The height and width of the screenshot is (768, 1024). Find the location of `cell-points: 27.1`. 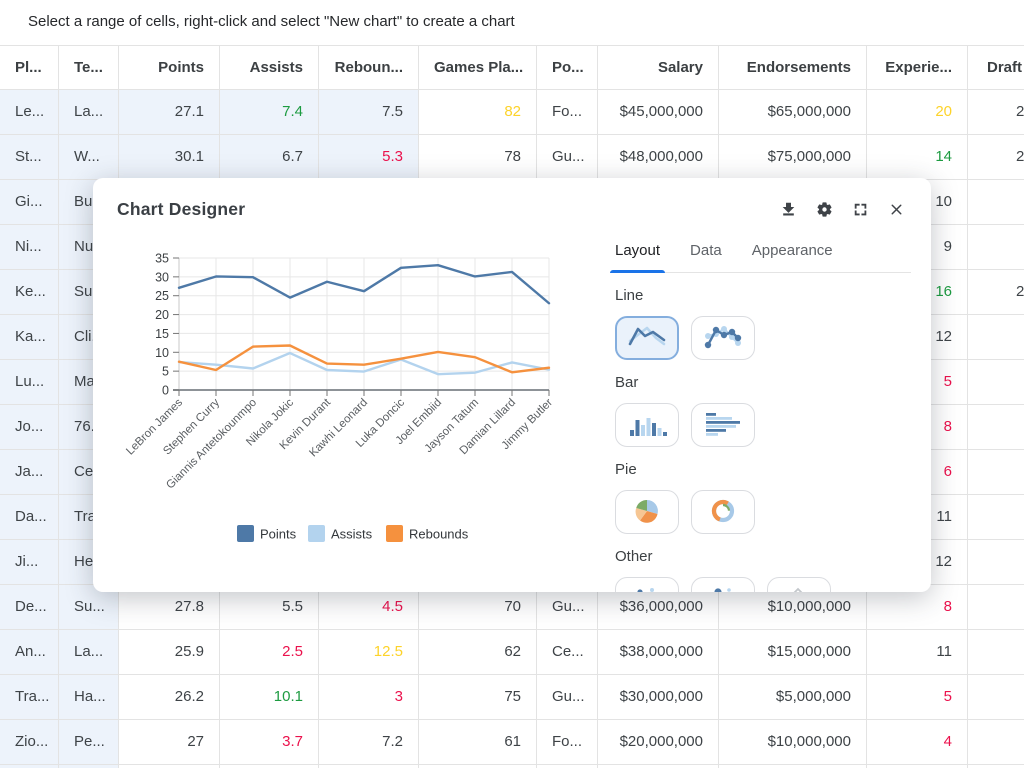

cell-points: 27.1 is located at coordinates (169, 112).